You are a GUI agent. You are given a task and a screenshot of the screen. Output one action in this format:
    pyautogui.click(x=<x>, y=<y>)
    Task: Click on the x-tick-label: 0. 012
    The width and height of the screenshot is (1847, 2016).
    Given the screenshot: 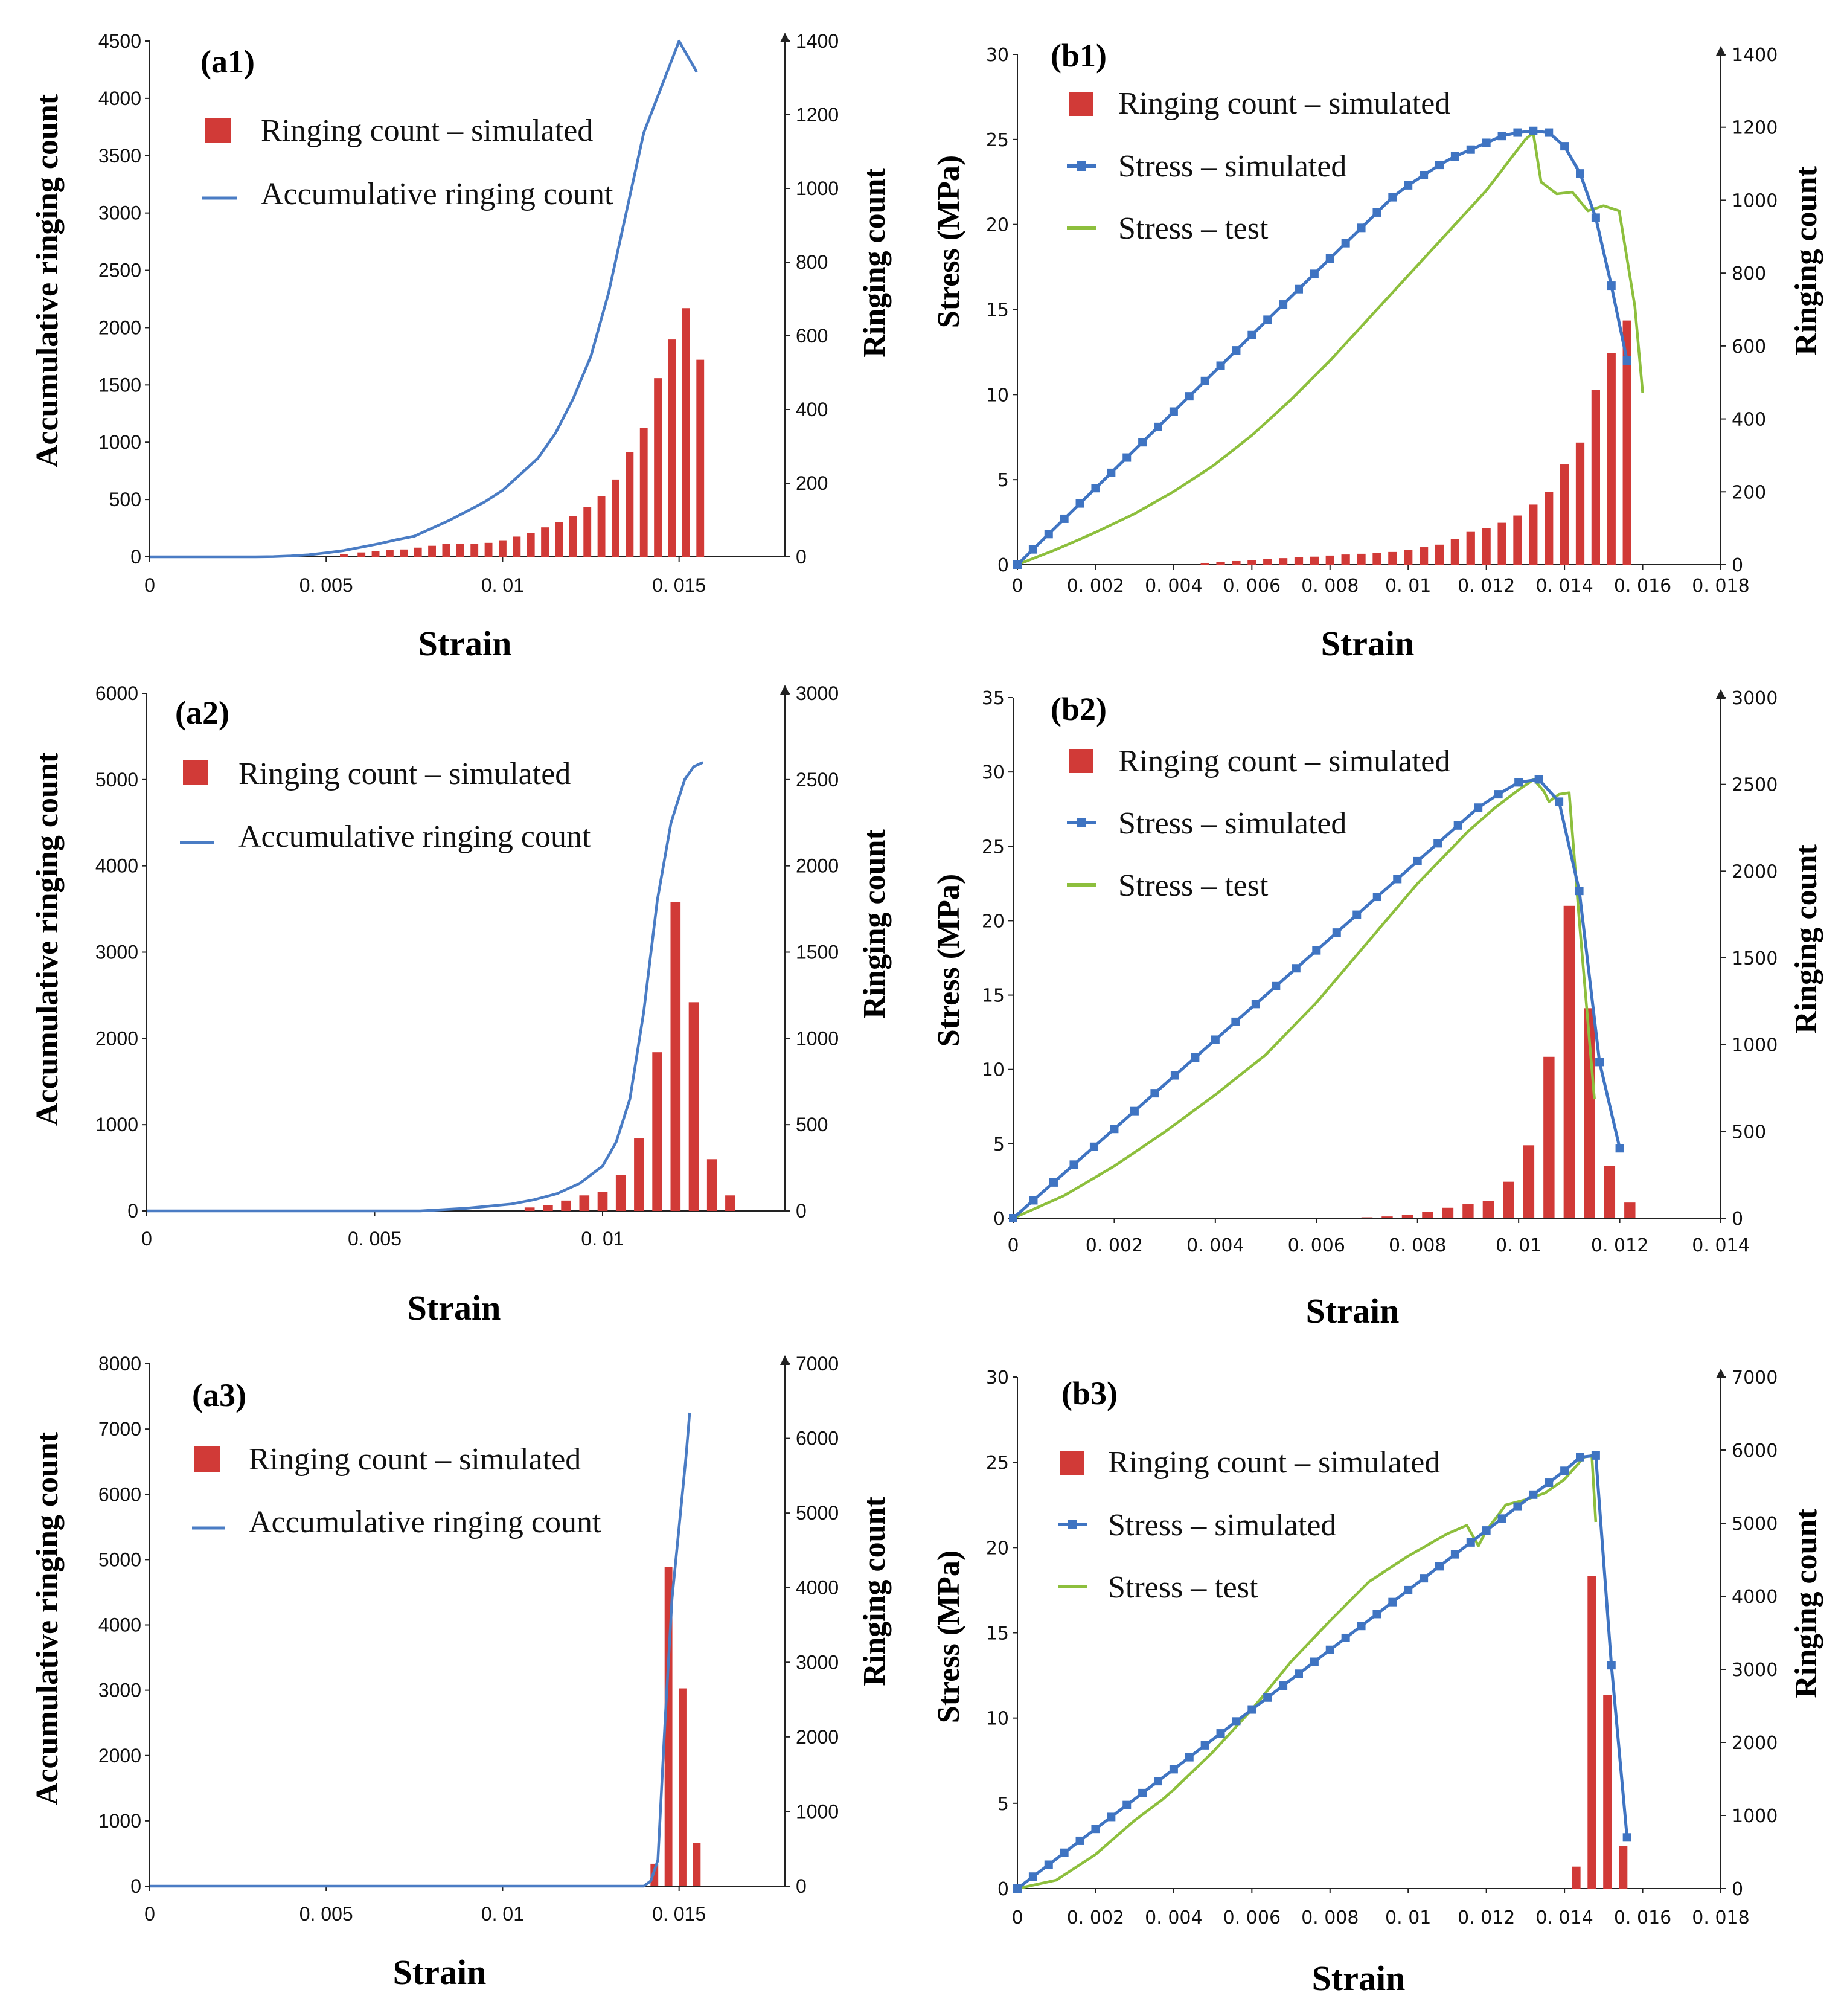 What is the action you would take?
    pyautogui.click(x=1486, y=586)
    